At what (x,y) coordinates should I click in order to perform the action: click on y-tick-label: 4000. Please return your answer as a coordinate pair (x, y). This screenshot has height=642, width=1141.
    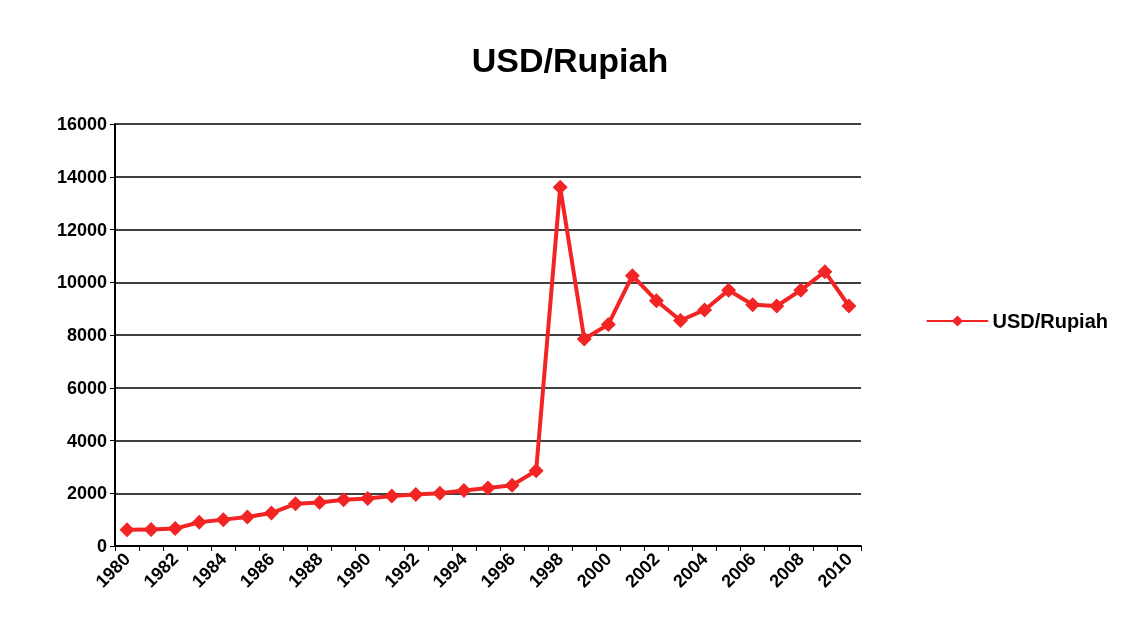
    Looking at the image, I should click on (86, 440).